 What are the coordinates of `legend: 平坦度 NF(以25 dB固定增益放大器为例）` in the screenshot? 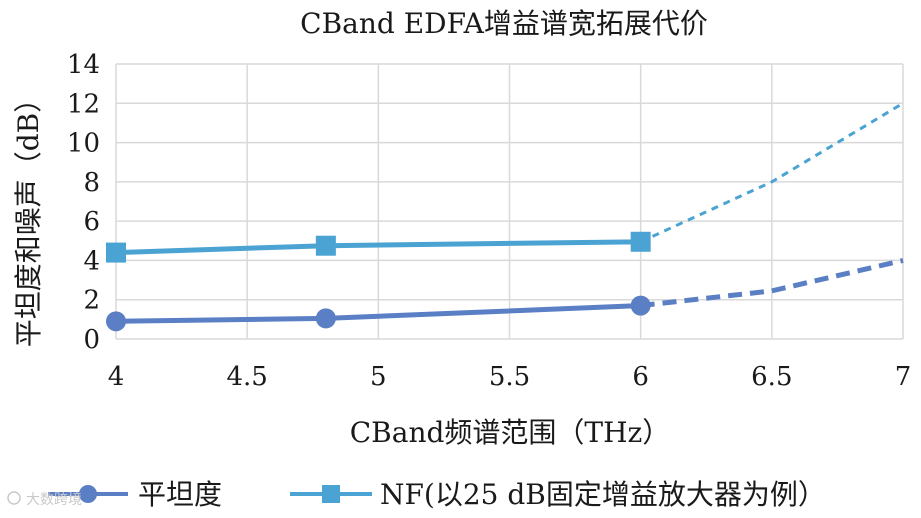 It's located at (437, 494).